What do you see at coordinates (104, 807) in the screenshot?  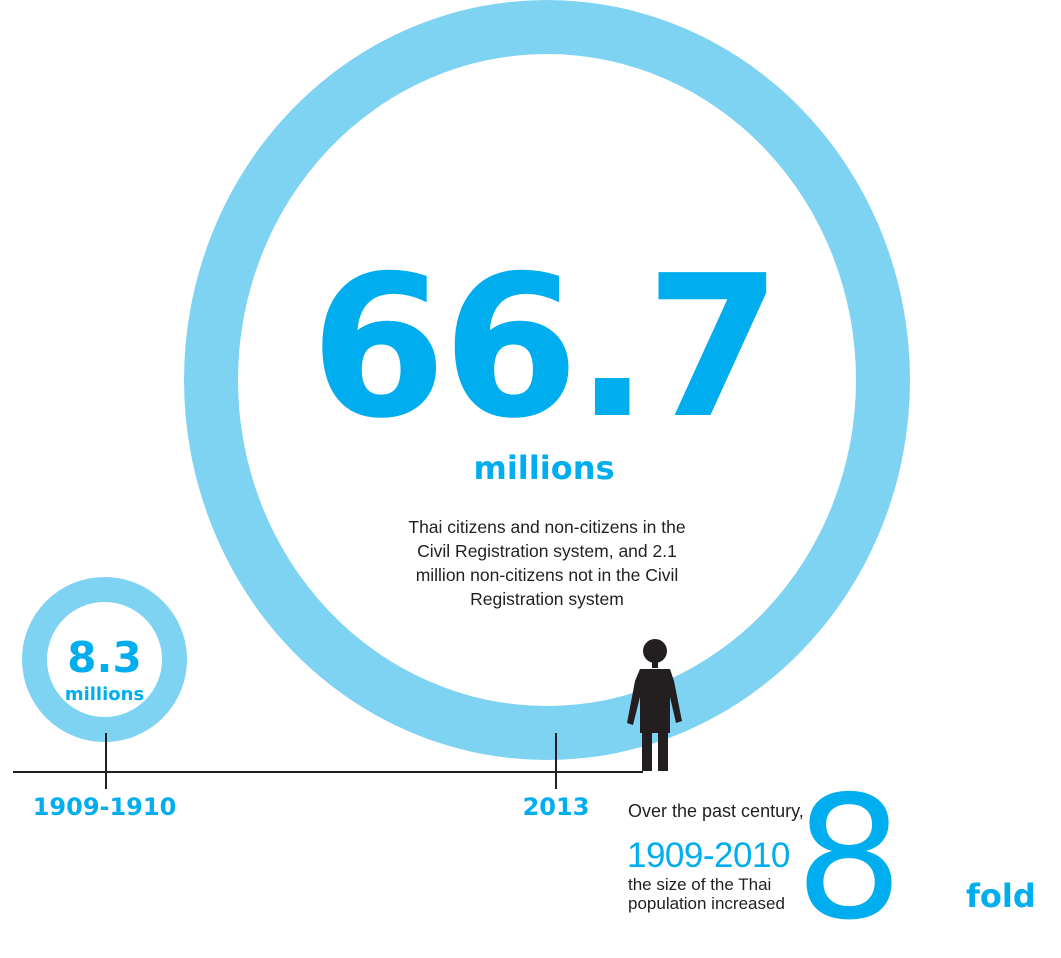 I see `year-label-1909-1910: 1909-1910` at bounding box center [104, 807].